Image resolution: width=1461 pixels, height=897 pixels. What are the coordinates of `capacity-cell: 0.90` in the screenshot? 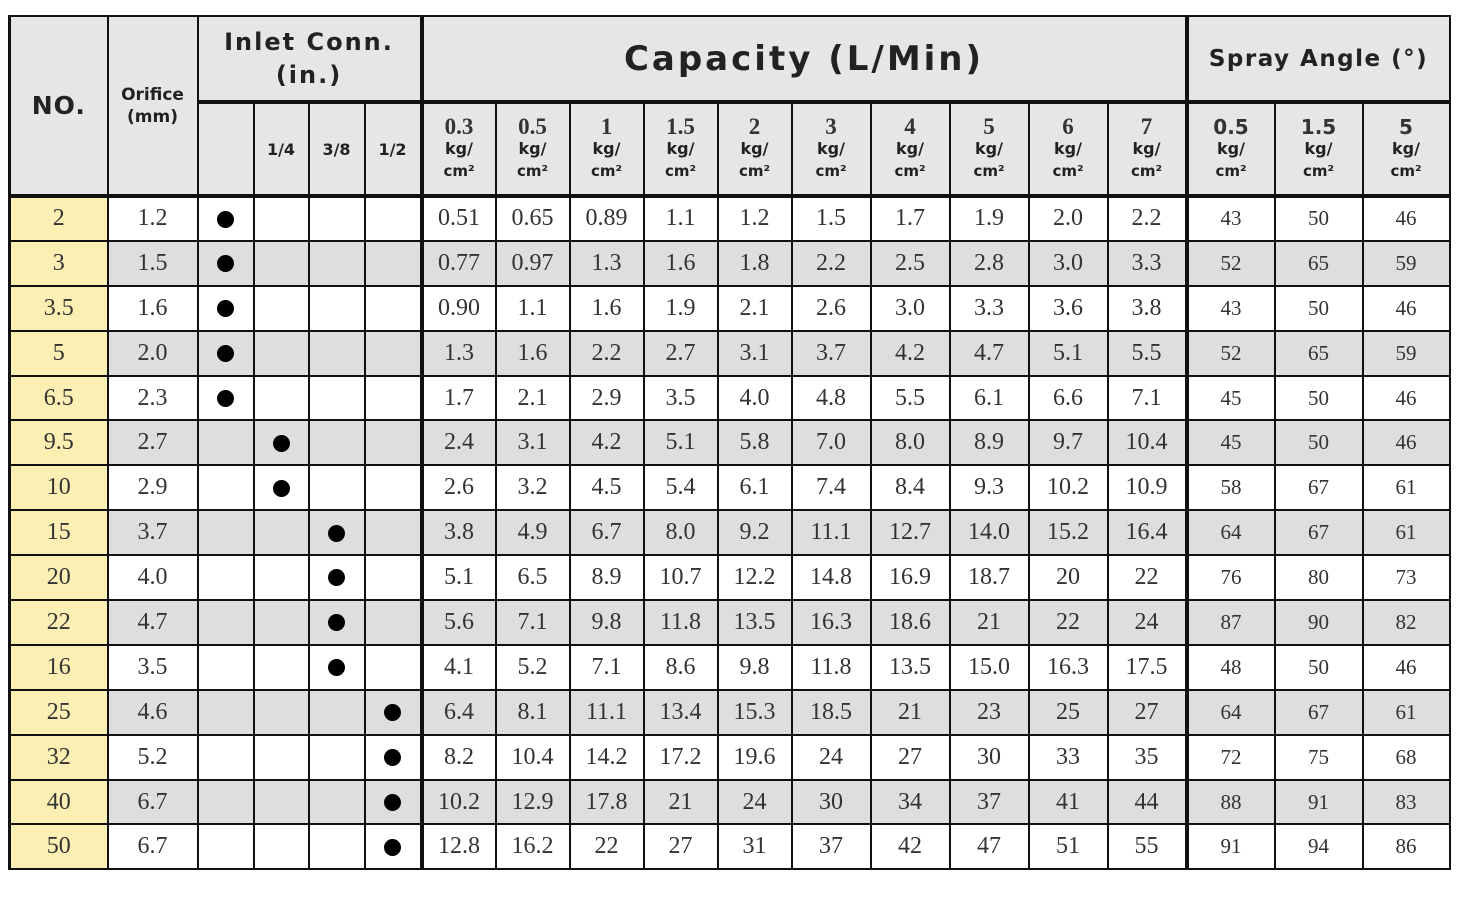 It's located at (458, 308).